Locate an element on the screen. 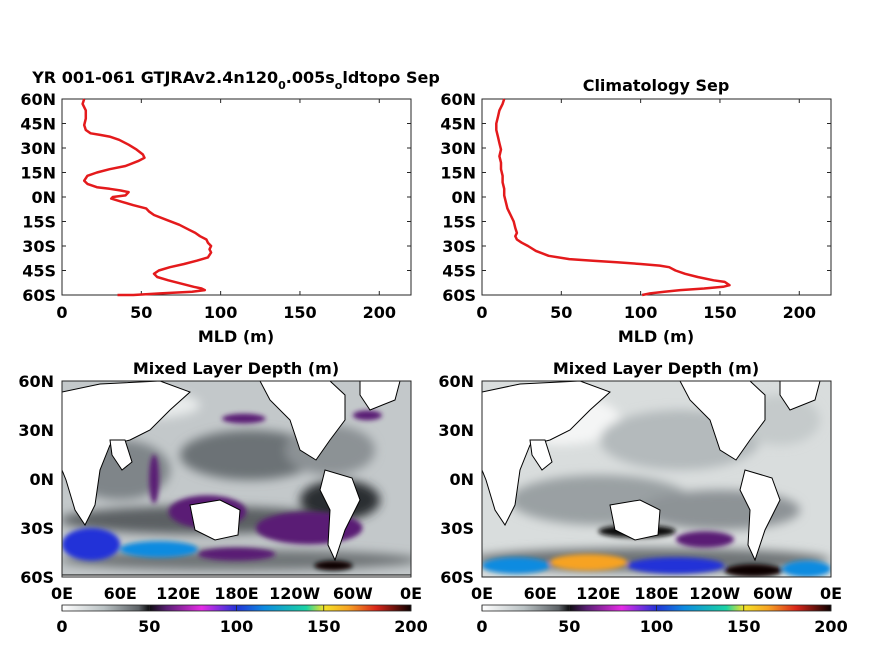 This screenshot has height=656, width=875. continent-australia is located at coordinates (215, 520).